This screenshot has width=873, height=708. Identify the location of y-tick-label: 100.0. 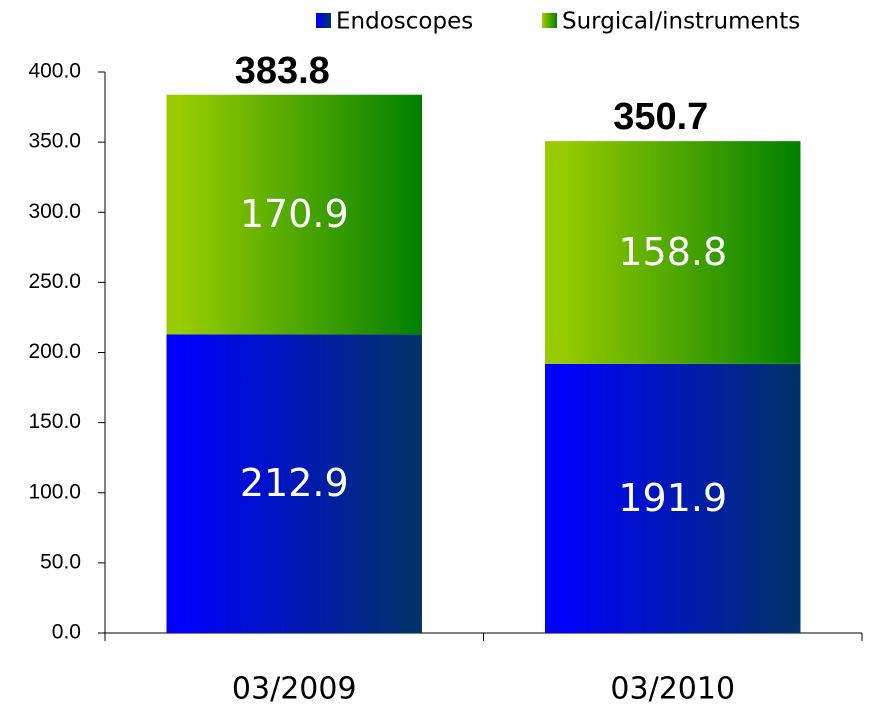
(54, 491).